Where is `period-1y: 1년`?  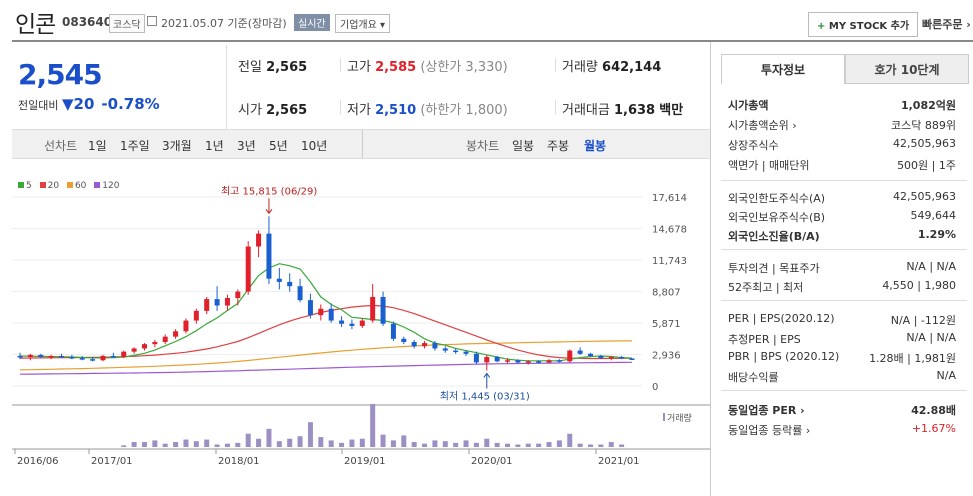
period-1y: 1년 is located at coordinates (214, 146).